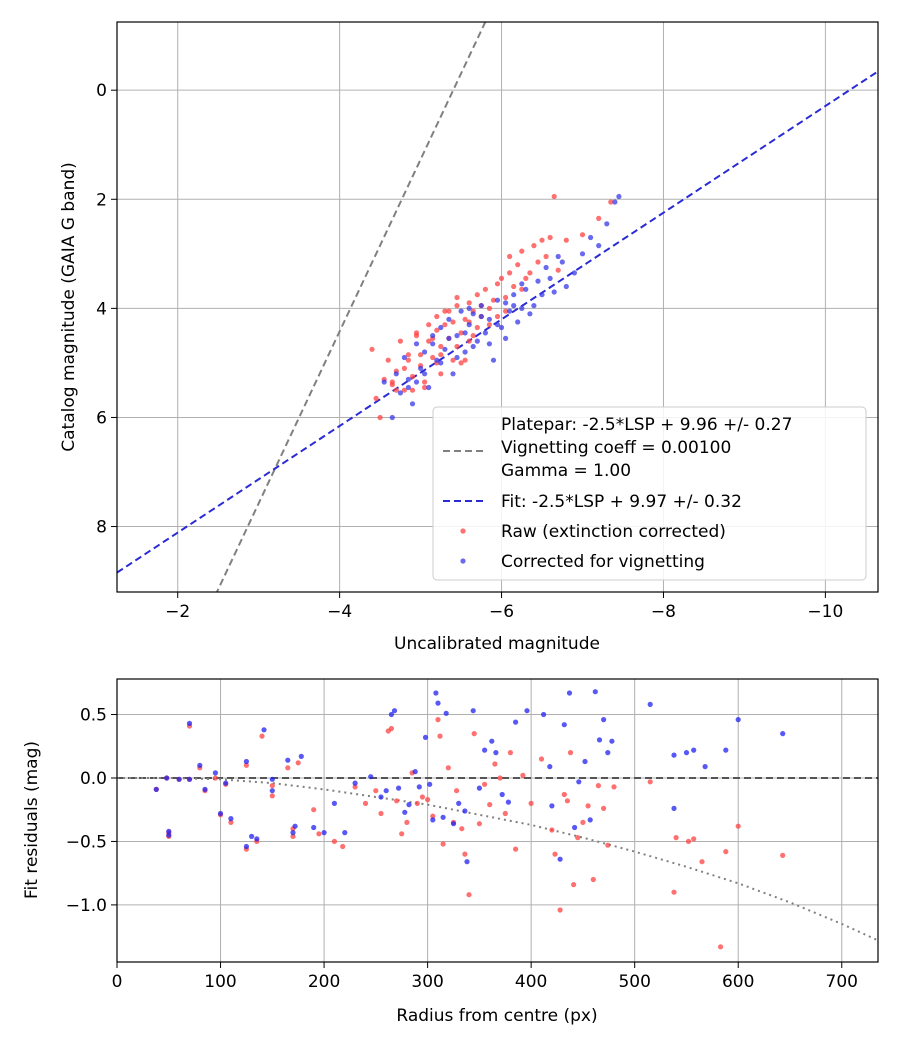  I want to click on bottom-x-axis-label: Radius from centre (px), so click(496, 1016).